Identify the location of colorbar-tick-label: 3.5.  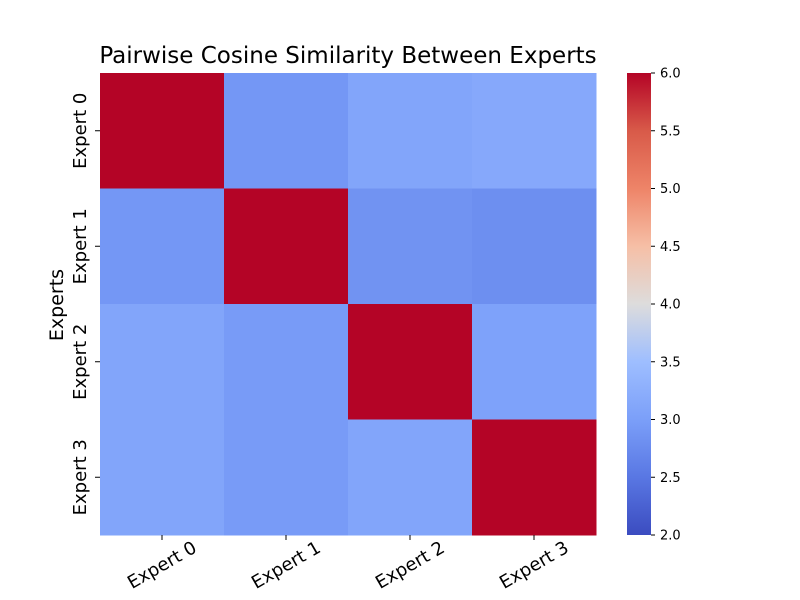
(670, 362).